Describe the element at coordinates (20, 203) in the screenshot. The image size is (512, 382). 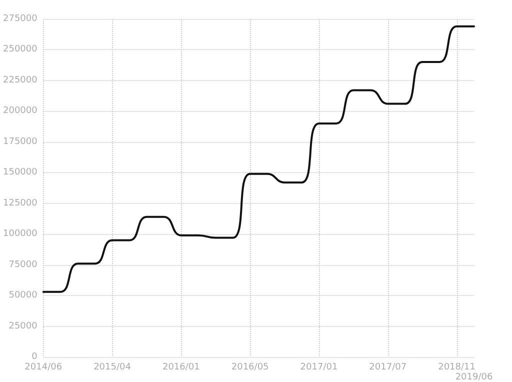
I see `y-tick-label: 125000` at that location.